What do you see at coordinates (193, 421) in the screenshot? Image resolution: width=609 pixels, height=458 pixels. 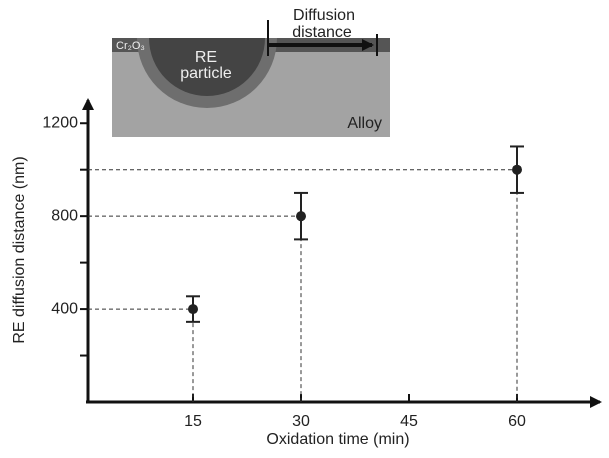 I see `x-tick-label: 15` at bounding box center [193, 421].